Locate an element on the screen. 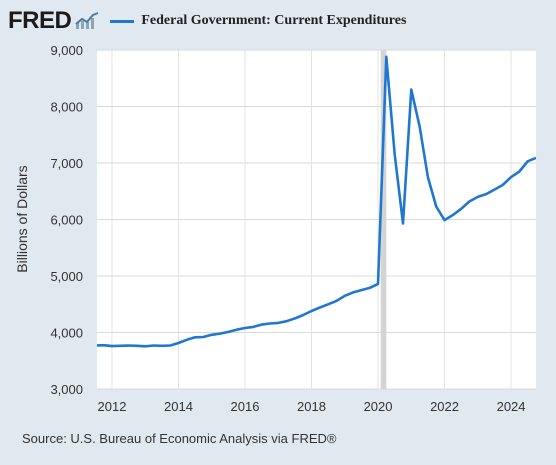 This screenshot has width=556, height=465. recession-bar is located at coordinates (383, 219).